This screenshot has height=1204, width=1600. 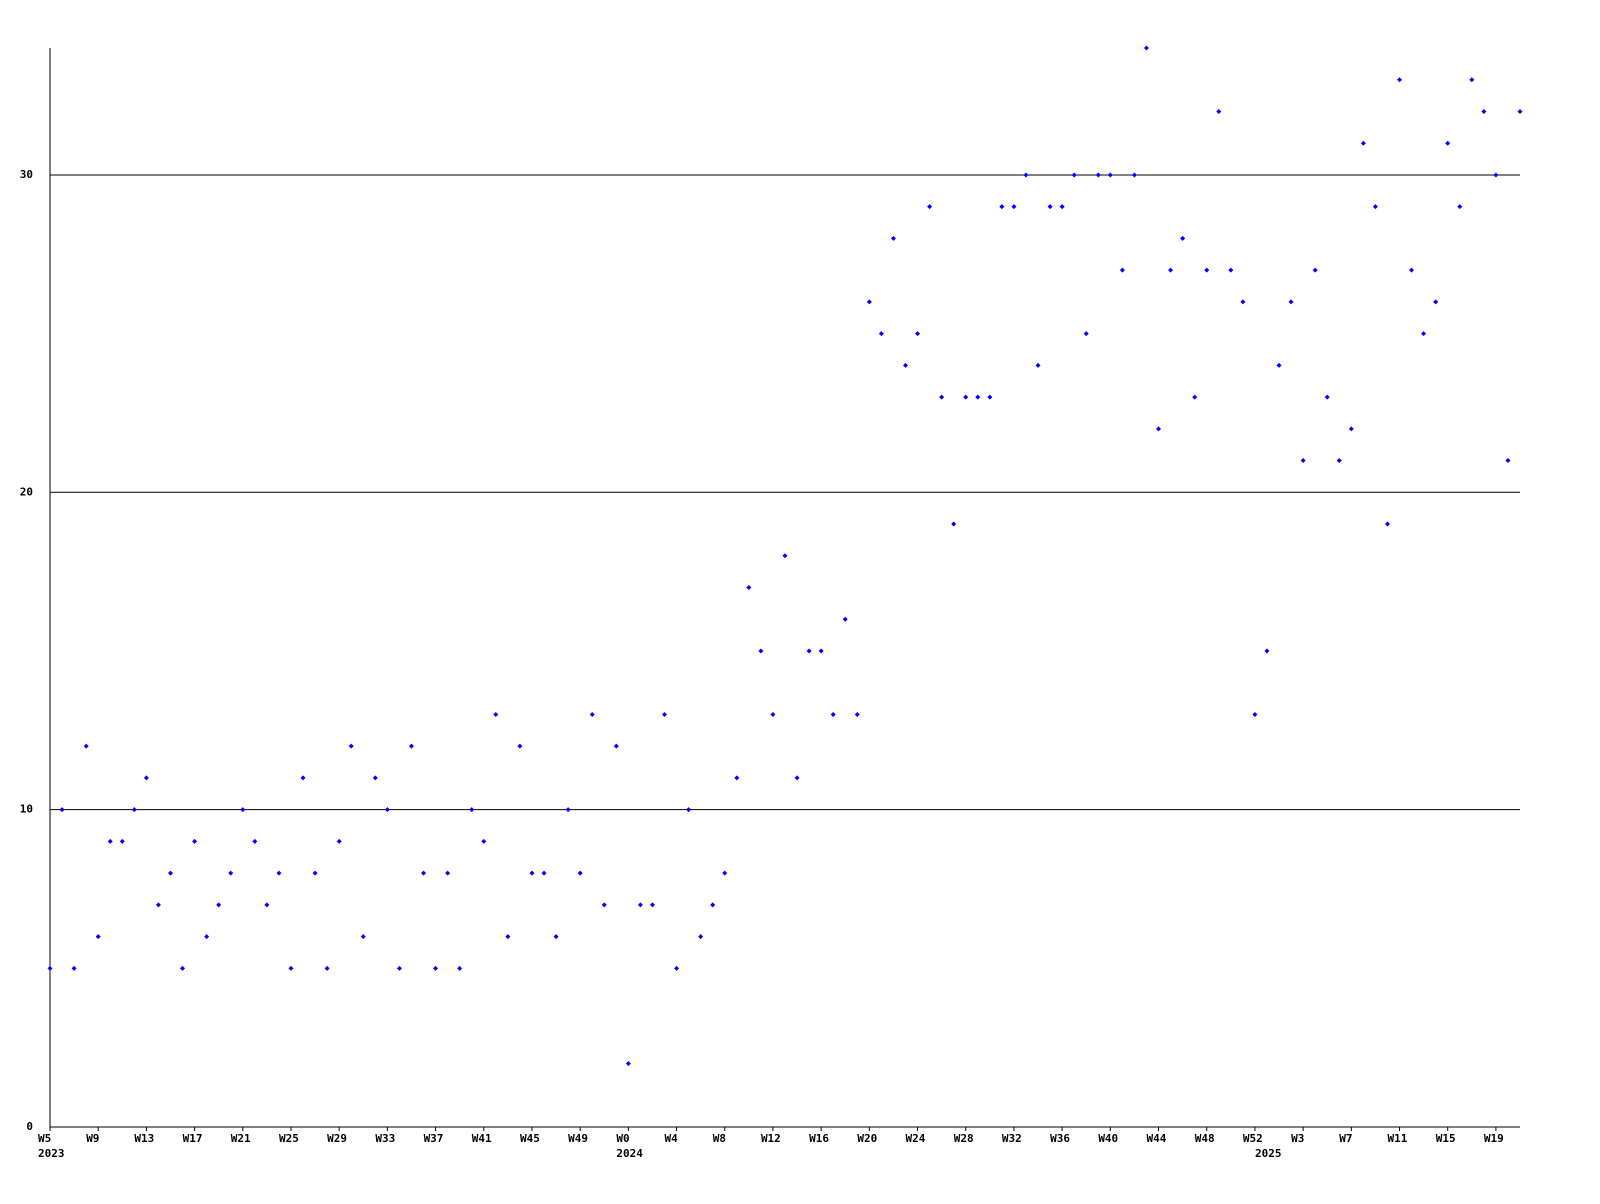 I want to click on x-tick-label: W49, so click(x=578, y=1138).